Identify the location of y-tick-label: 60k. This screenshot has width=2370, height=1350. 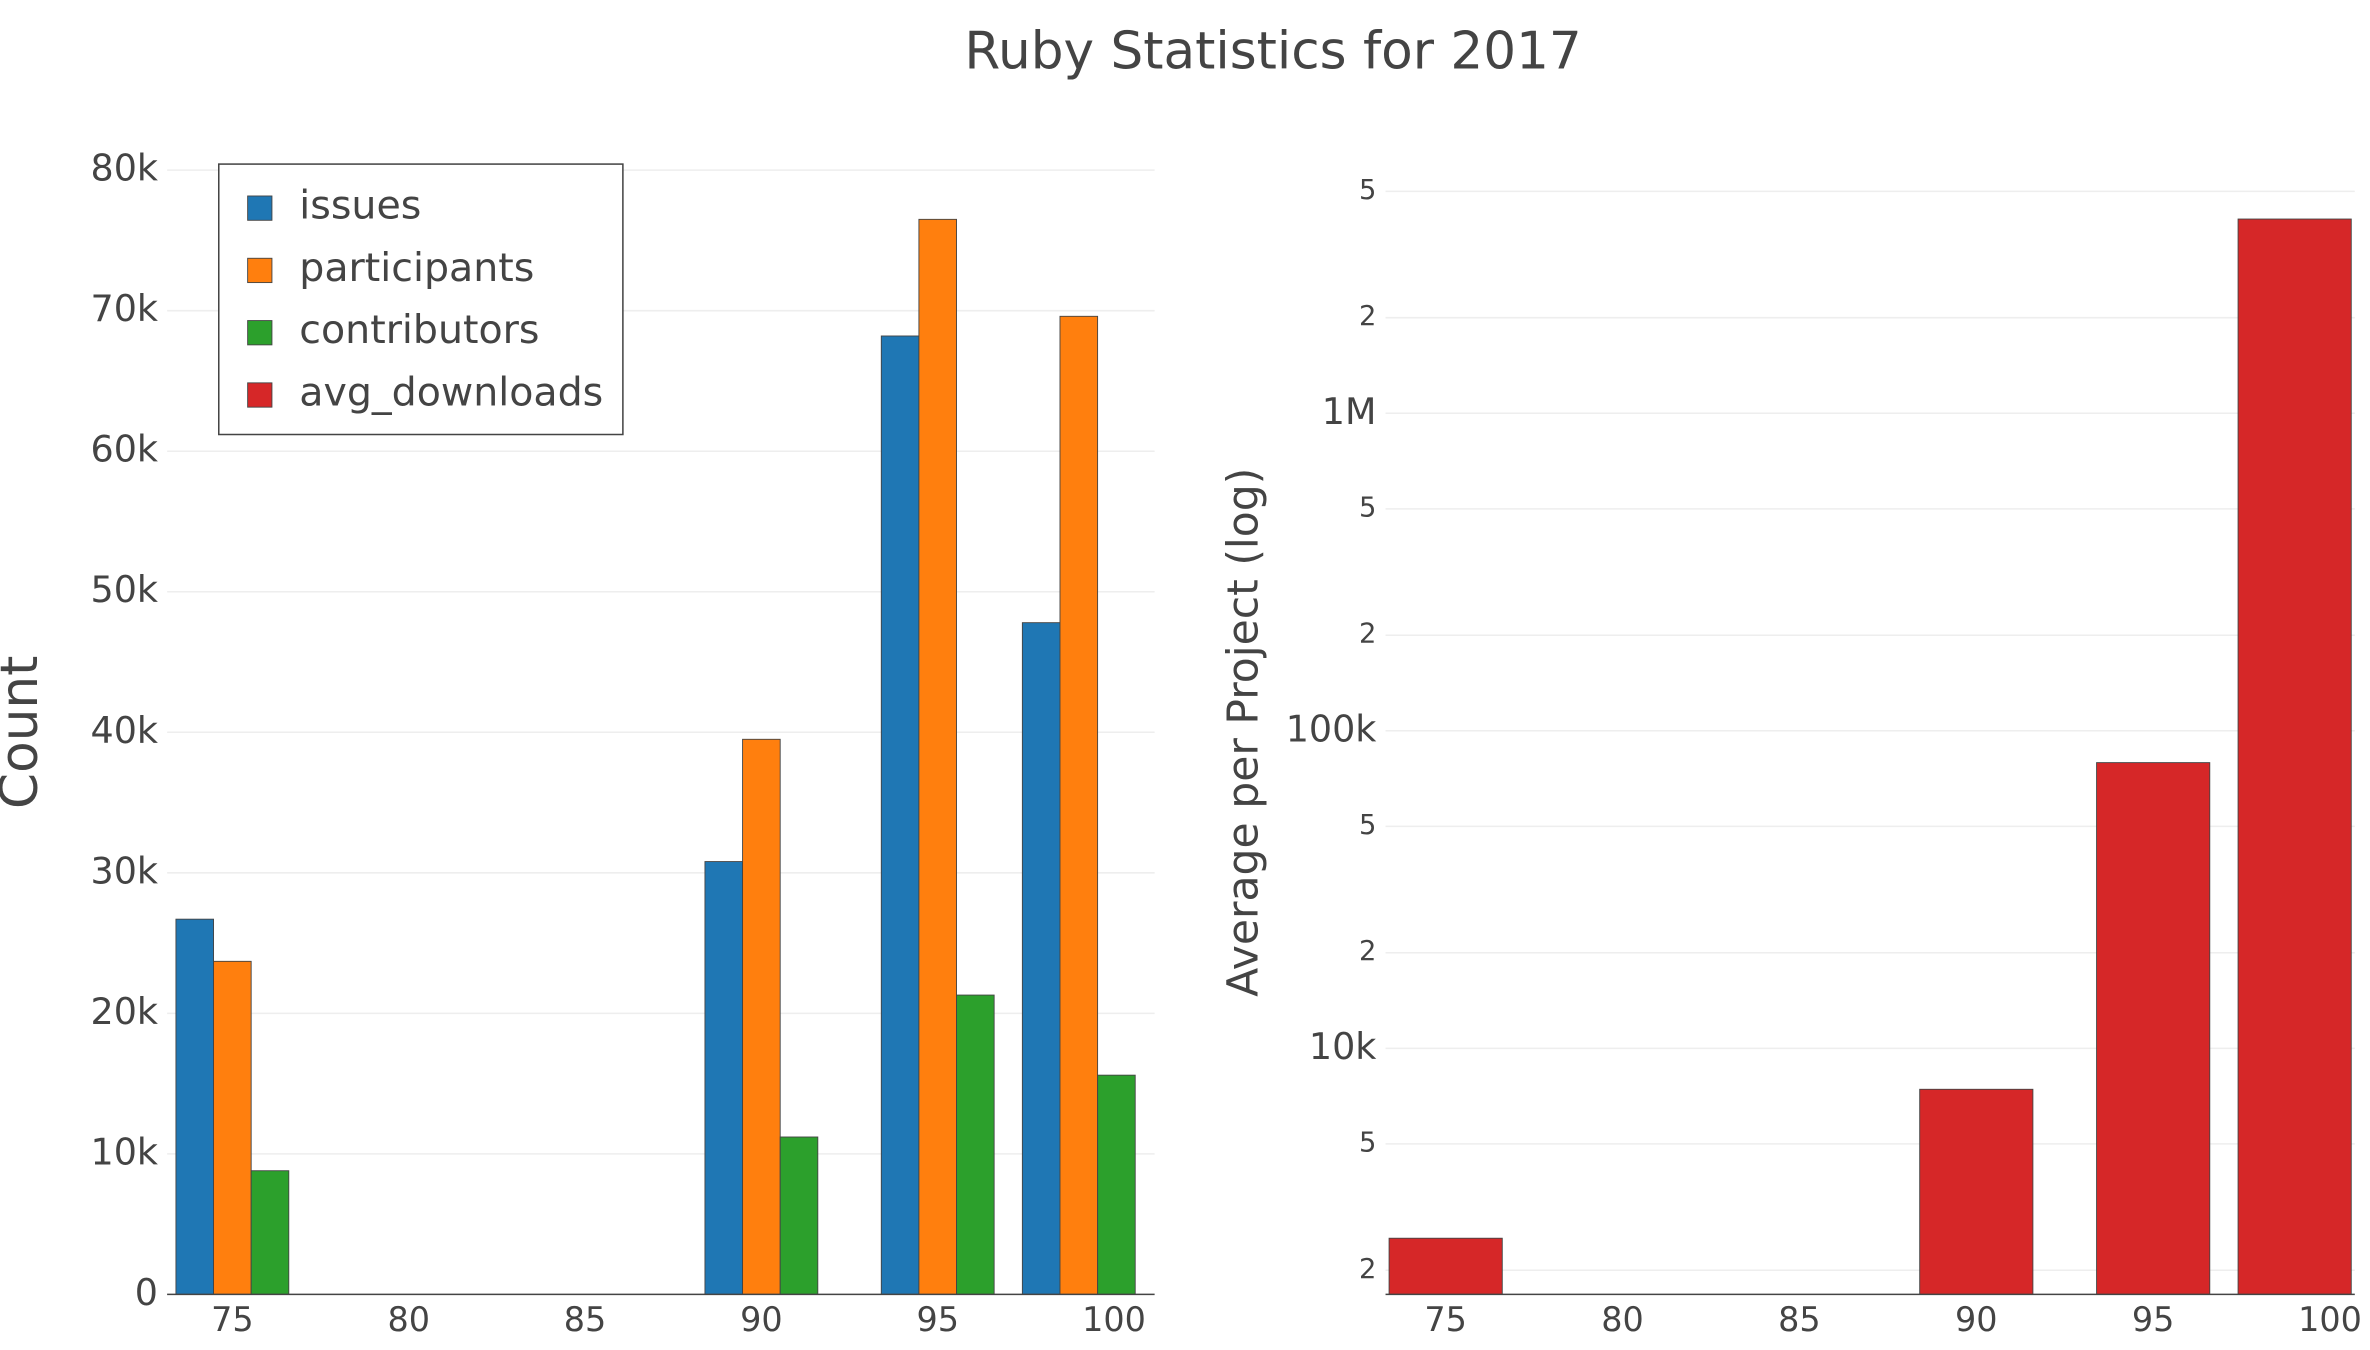
(125, 449).